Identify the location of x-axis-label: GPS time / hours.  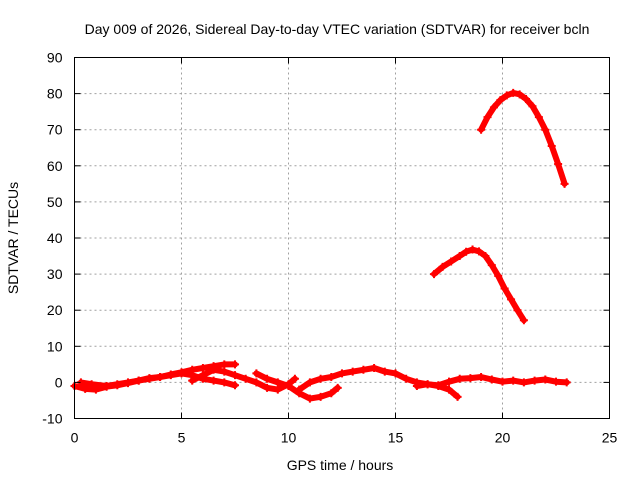
(340, 465).